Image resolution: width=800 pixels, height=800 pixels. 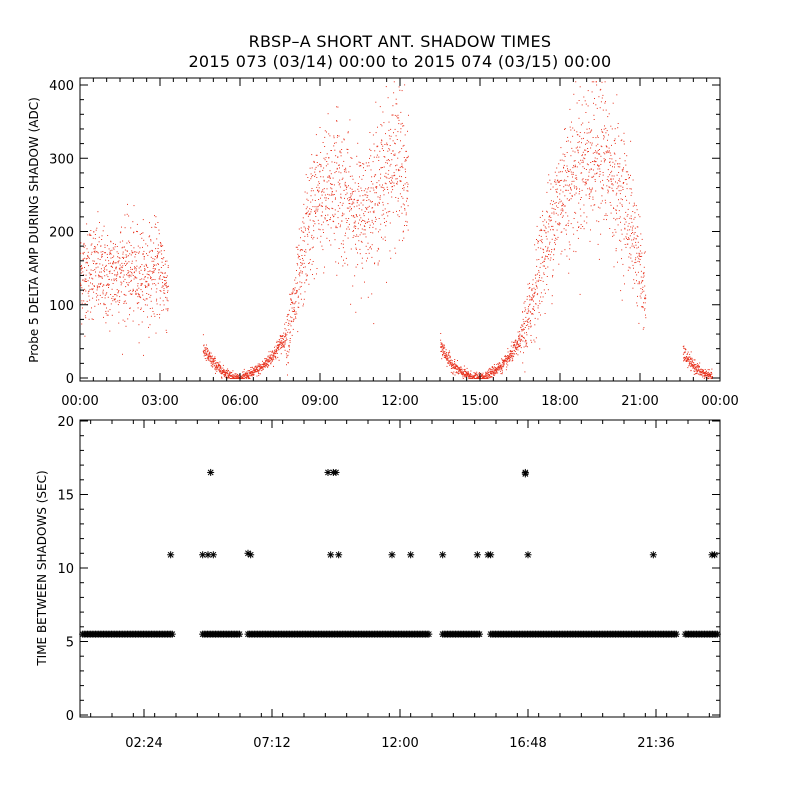 I want to click on bottom-data-point, so click(x=525, y=474).